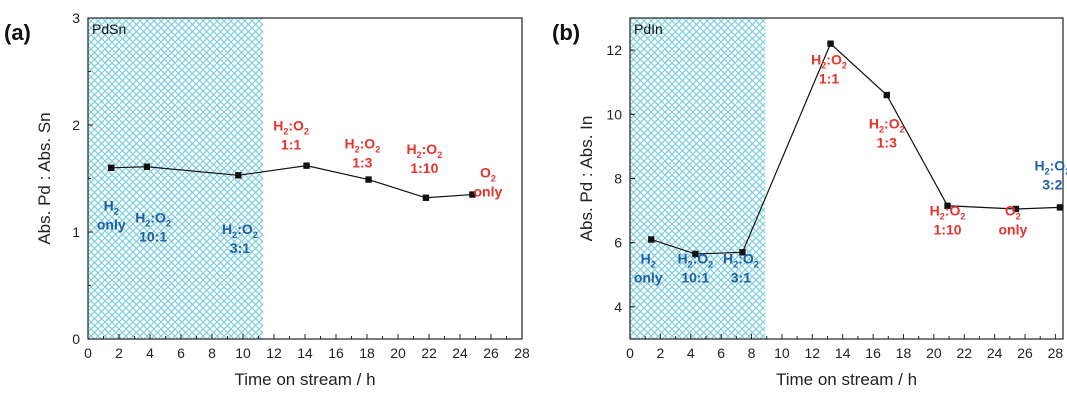 This screenshot has width=1067, height=395. What do you see at coordinates (76, 339) in the screenshot?
I see `y-tick-label: 0` at bounding box center [76, 339].